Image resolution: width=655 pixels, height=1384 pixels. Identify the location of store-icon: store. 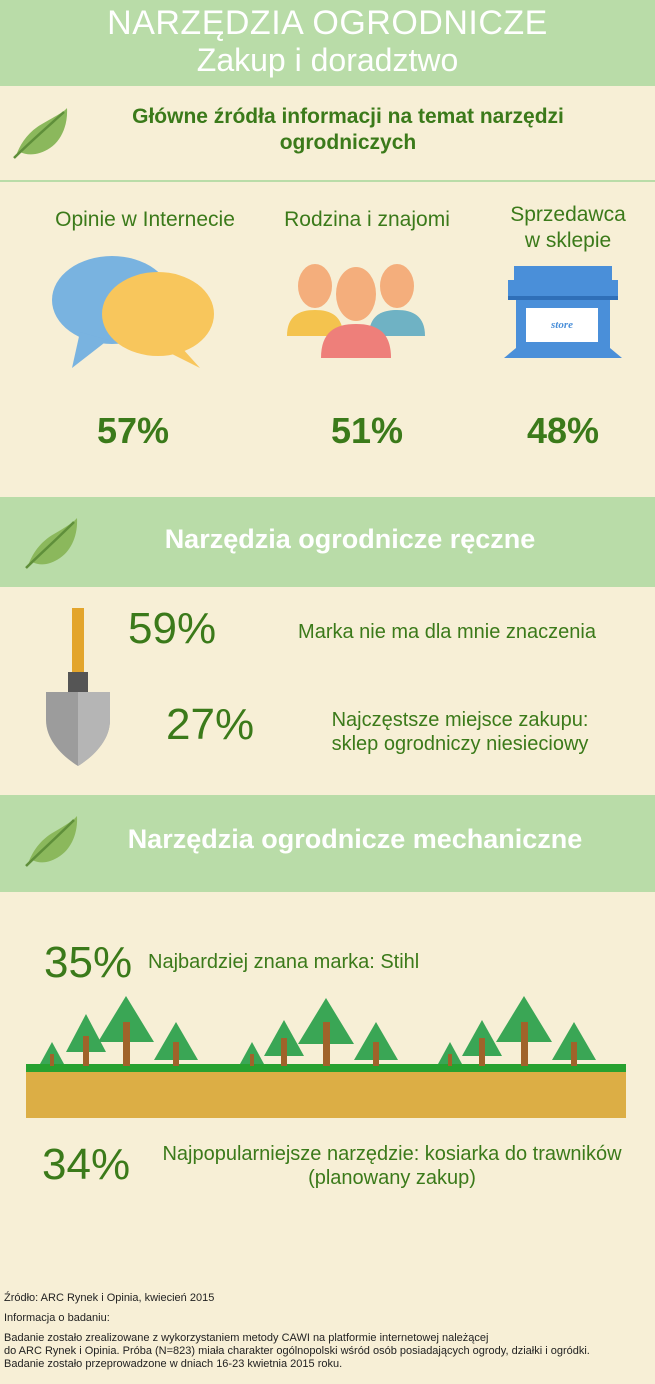
(563, 312).